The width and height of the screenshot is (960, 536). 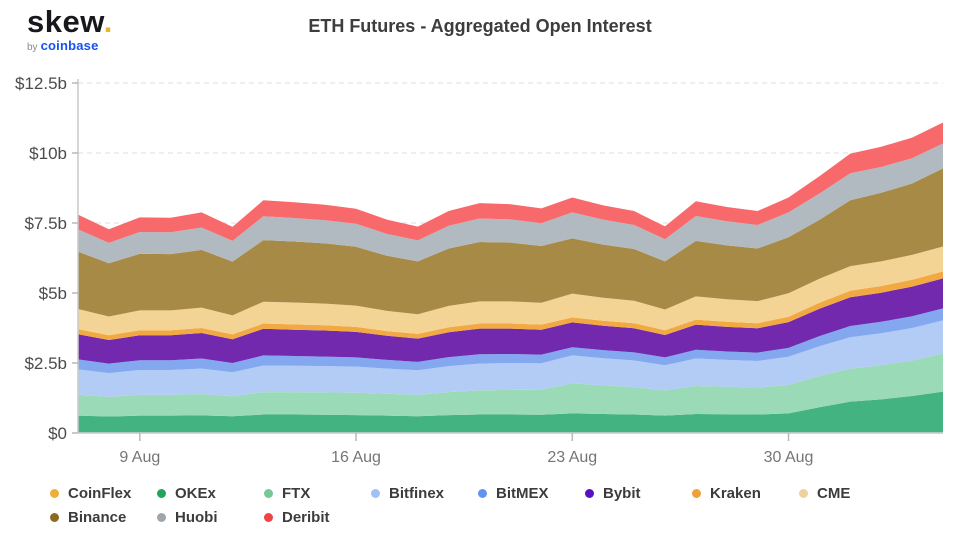 I want to click on area-okex, so click(x=510, y=412).